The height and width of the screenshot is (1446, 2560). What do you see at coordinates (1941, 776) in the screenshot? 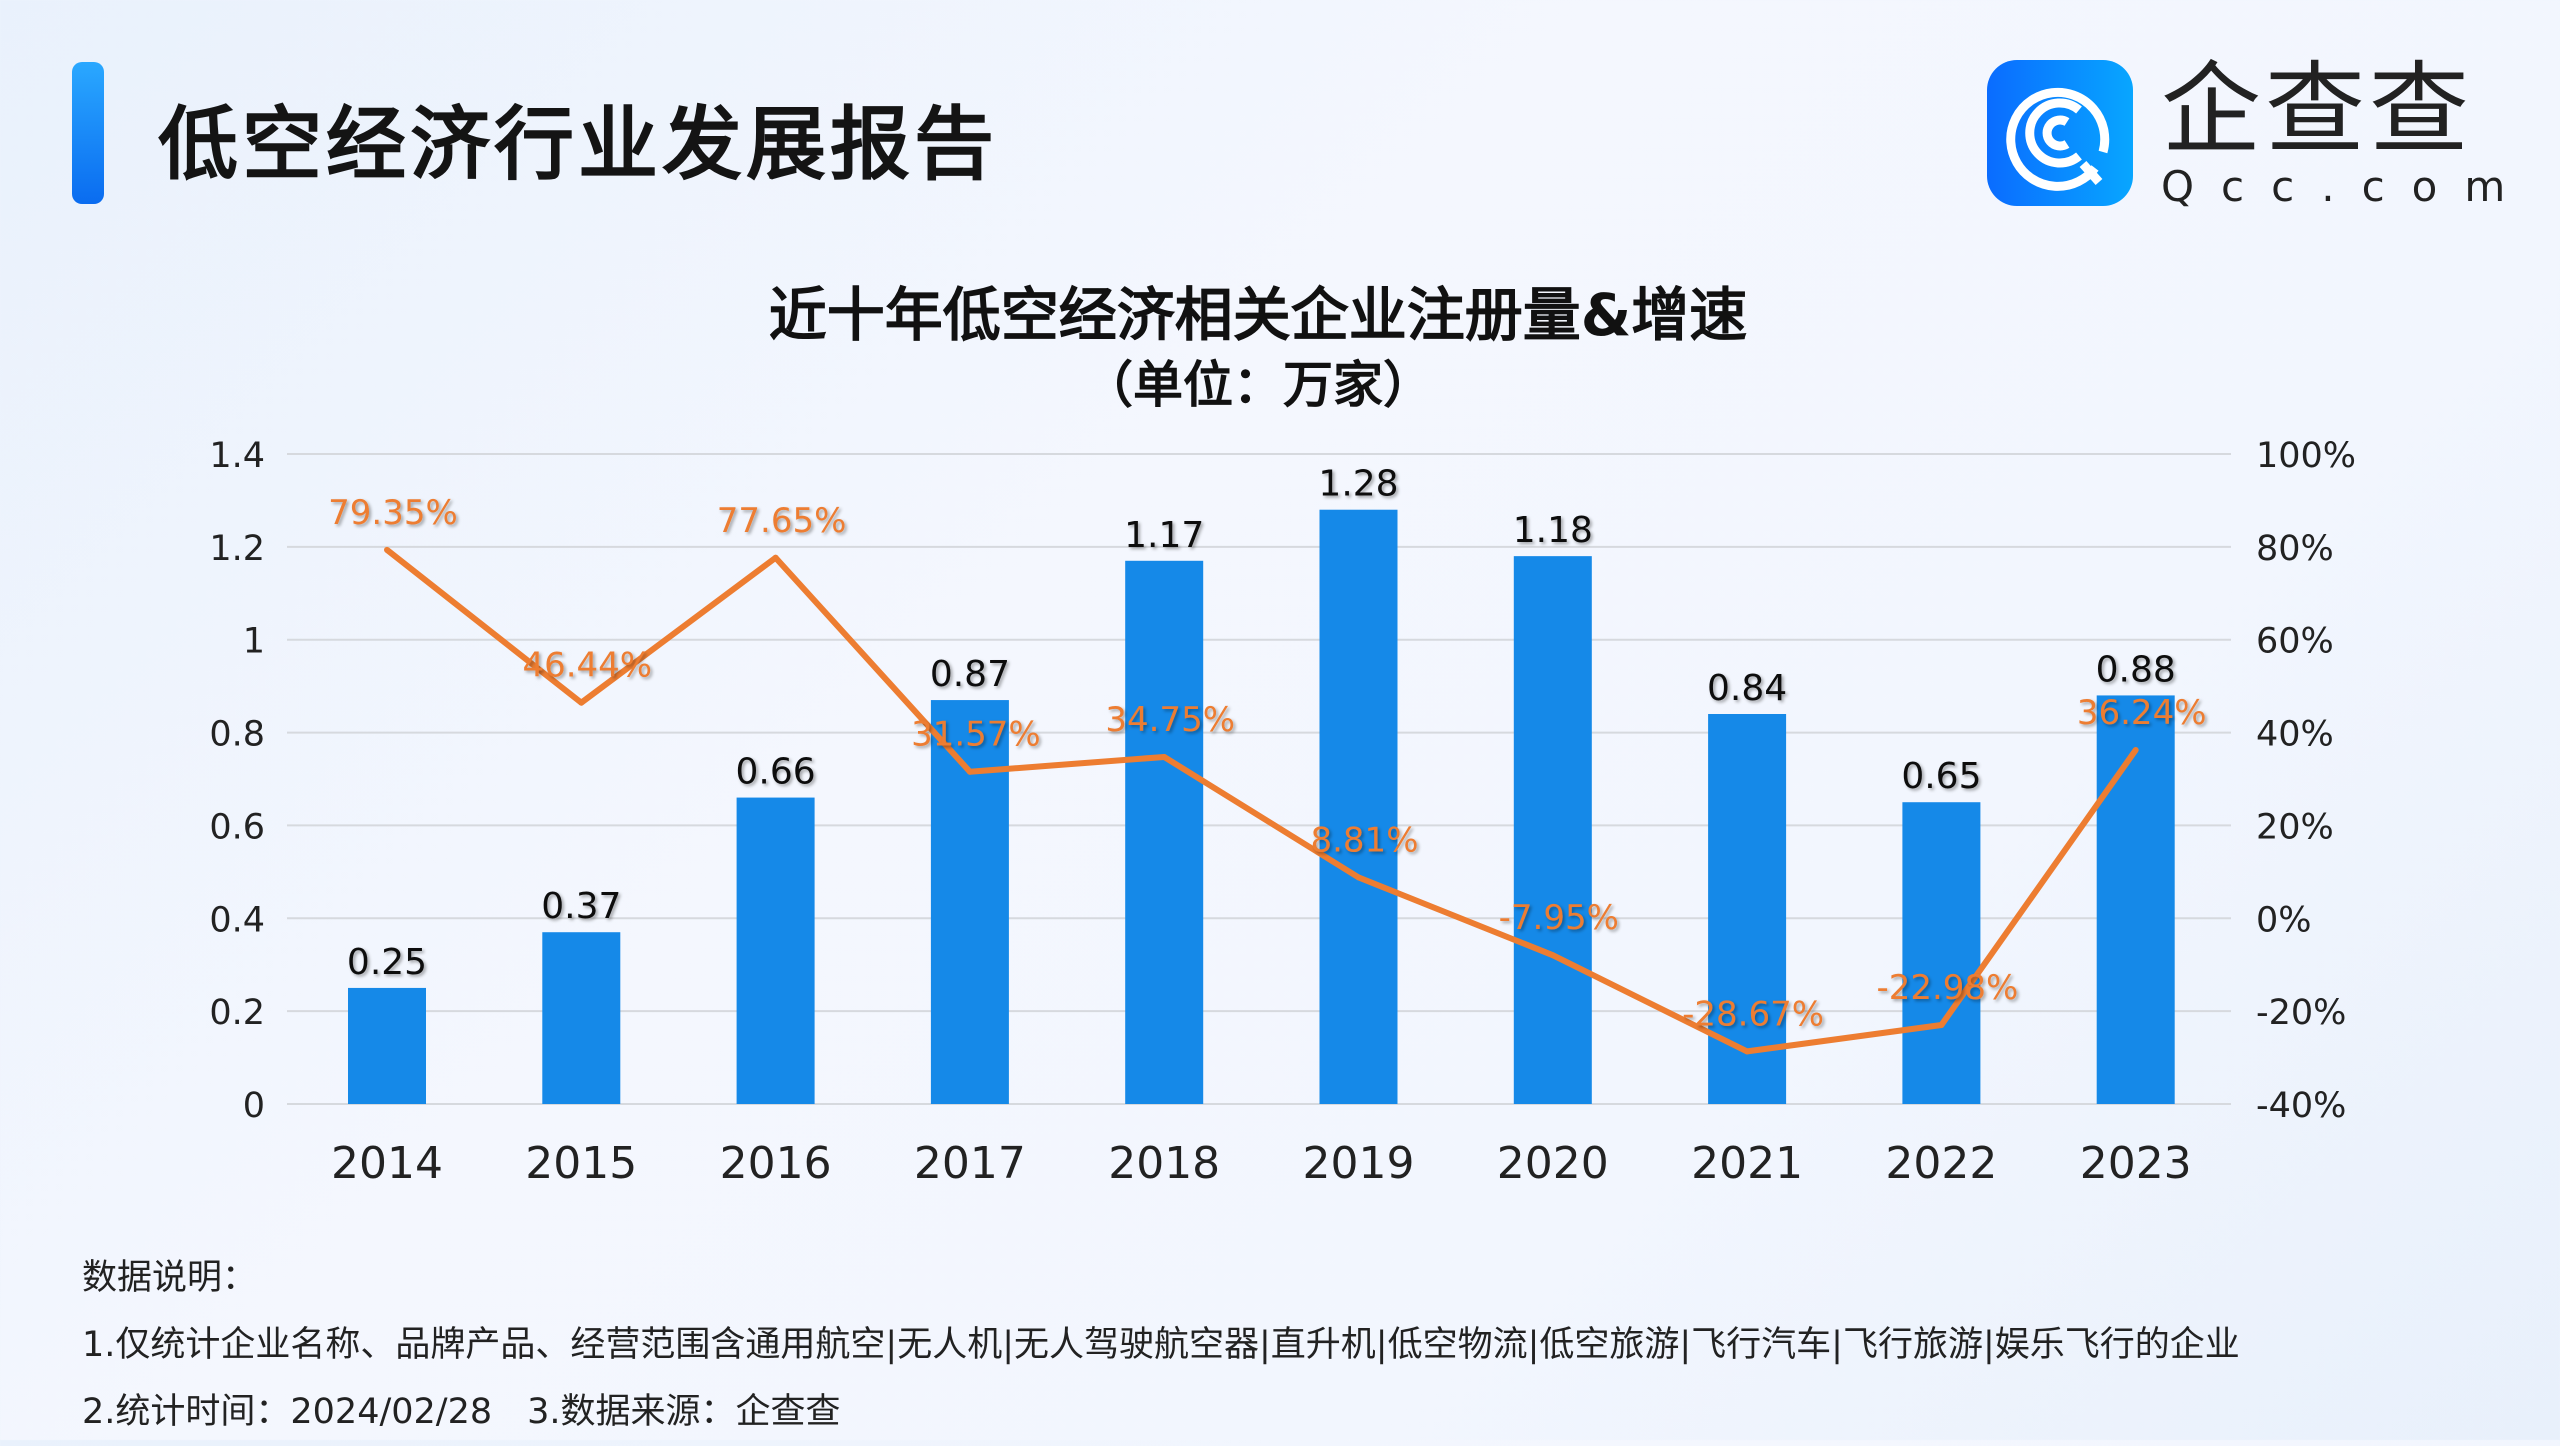
I see `bar-value-label: 0.65` at bounding box center [1941, 776].